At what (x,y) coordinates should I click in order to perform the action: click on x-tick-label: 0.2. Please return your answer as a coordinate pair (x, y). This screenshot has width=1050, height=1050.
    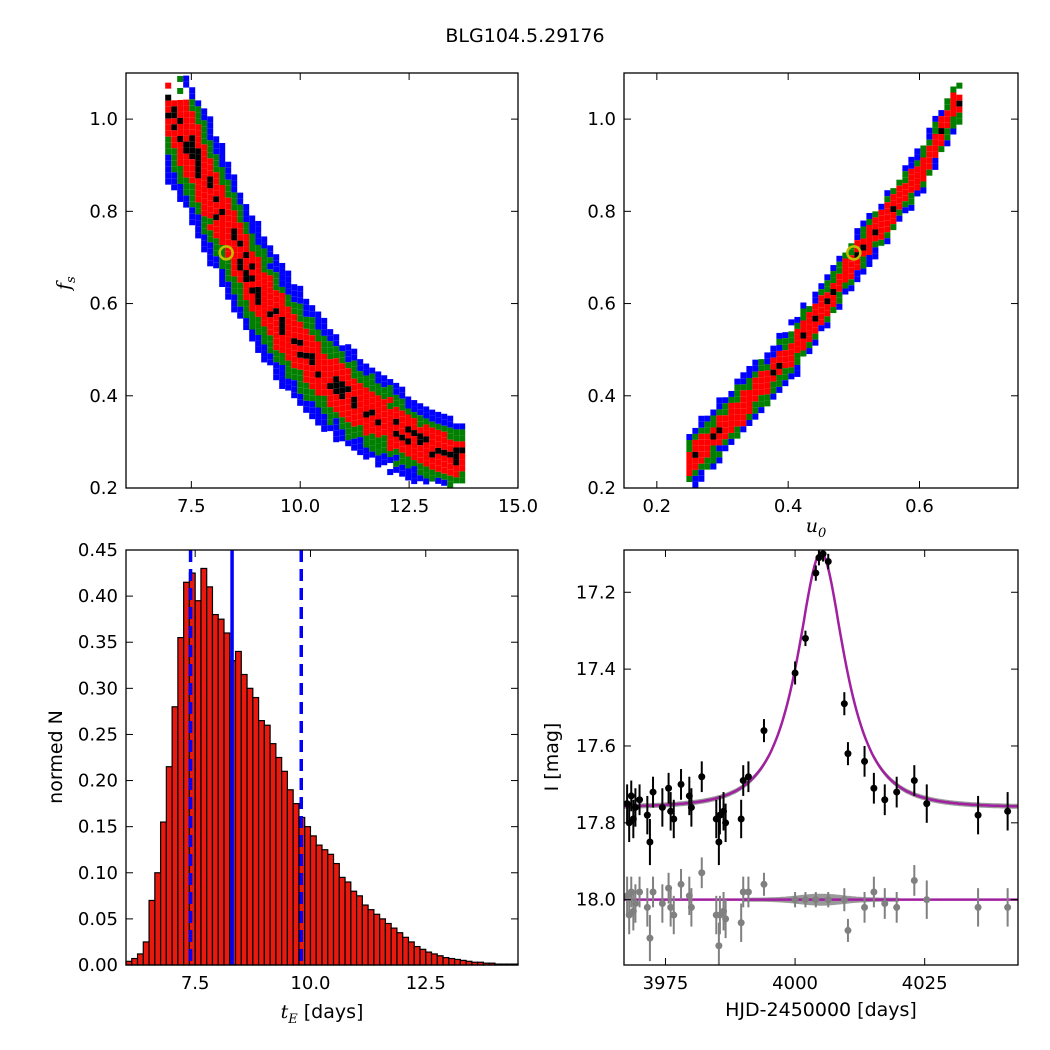
    Looking at the image, I should click on (657, 506).